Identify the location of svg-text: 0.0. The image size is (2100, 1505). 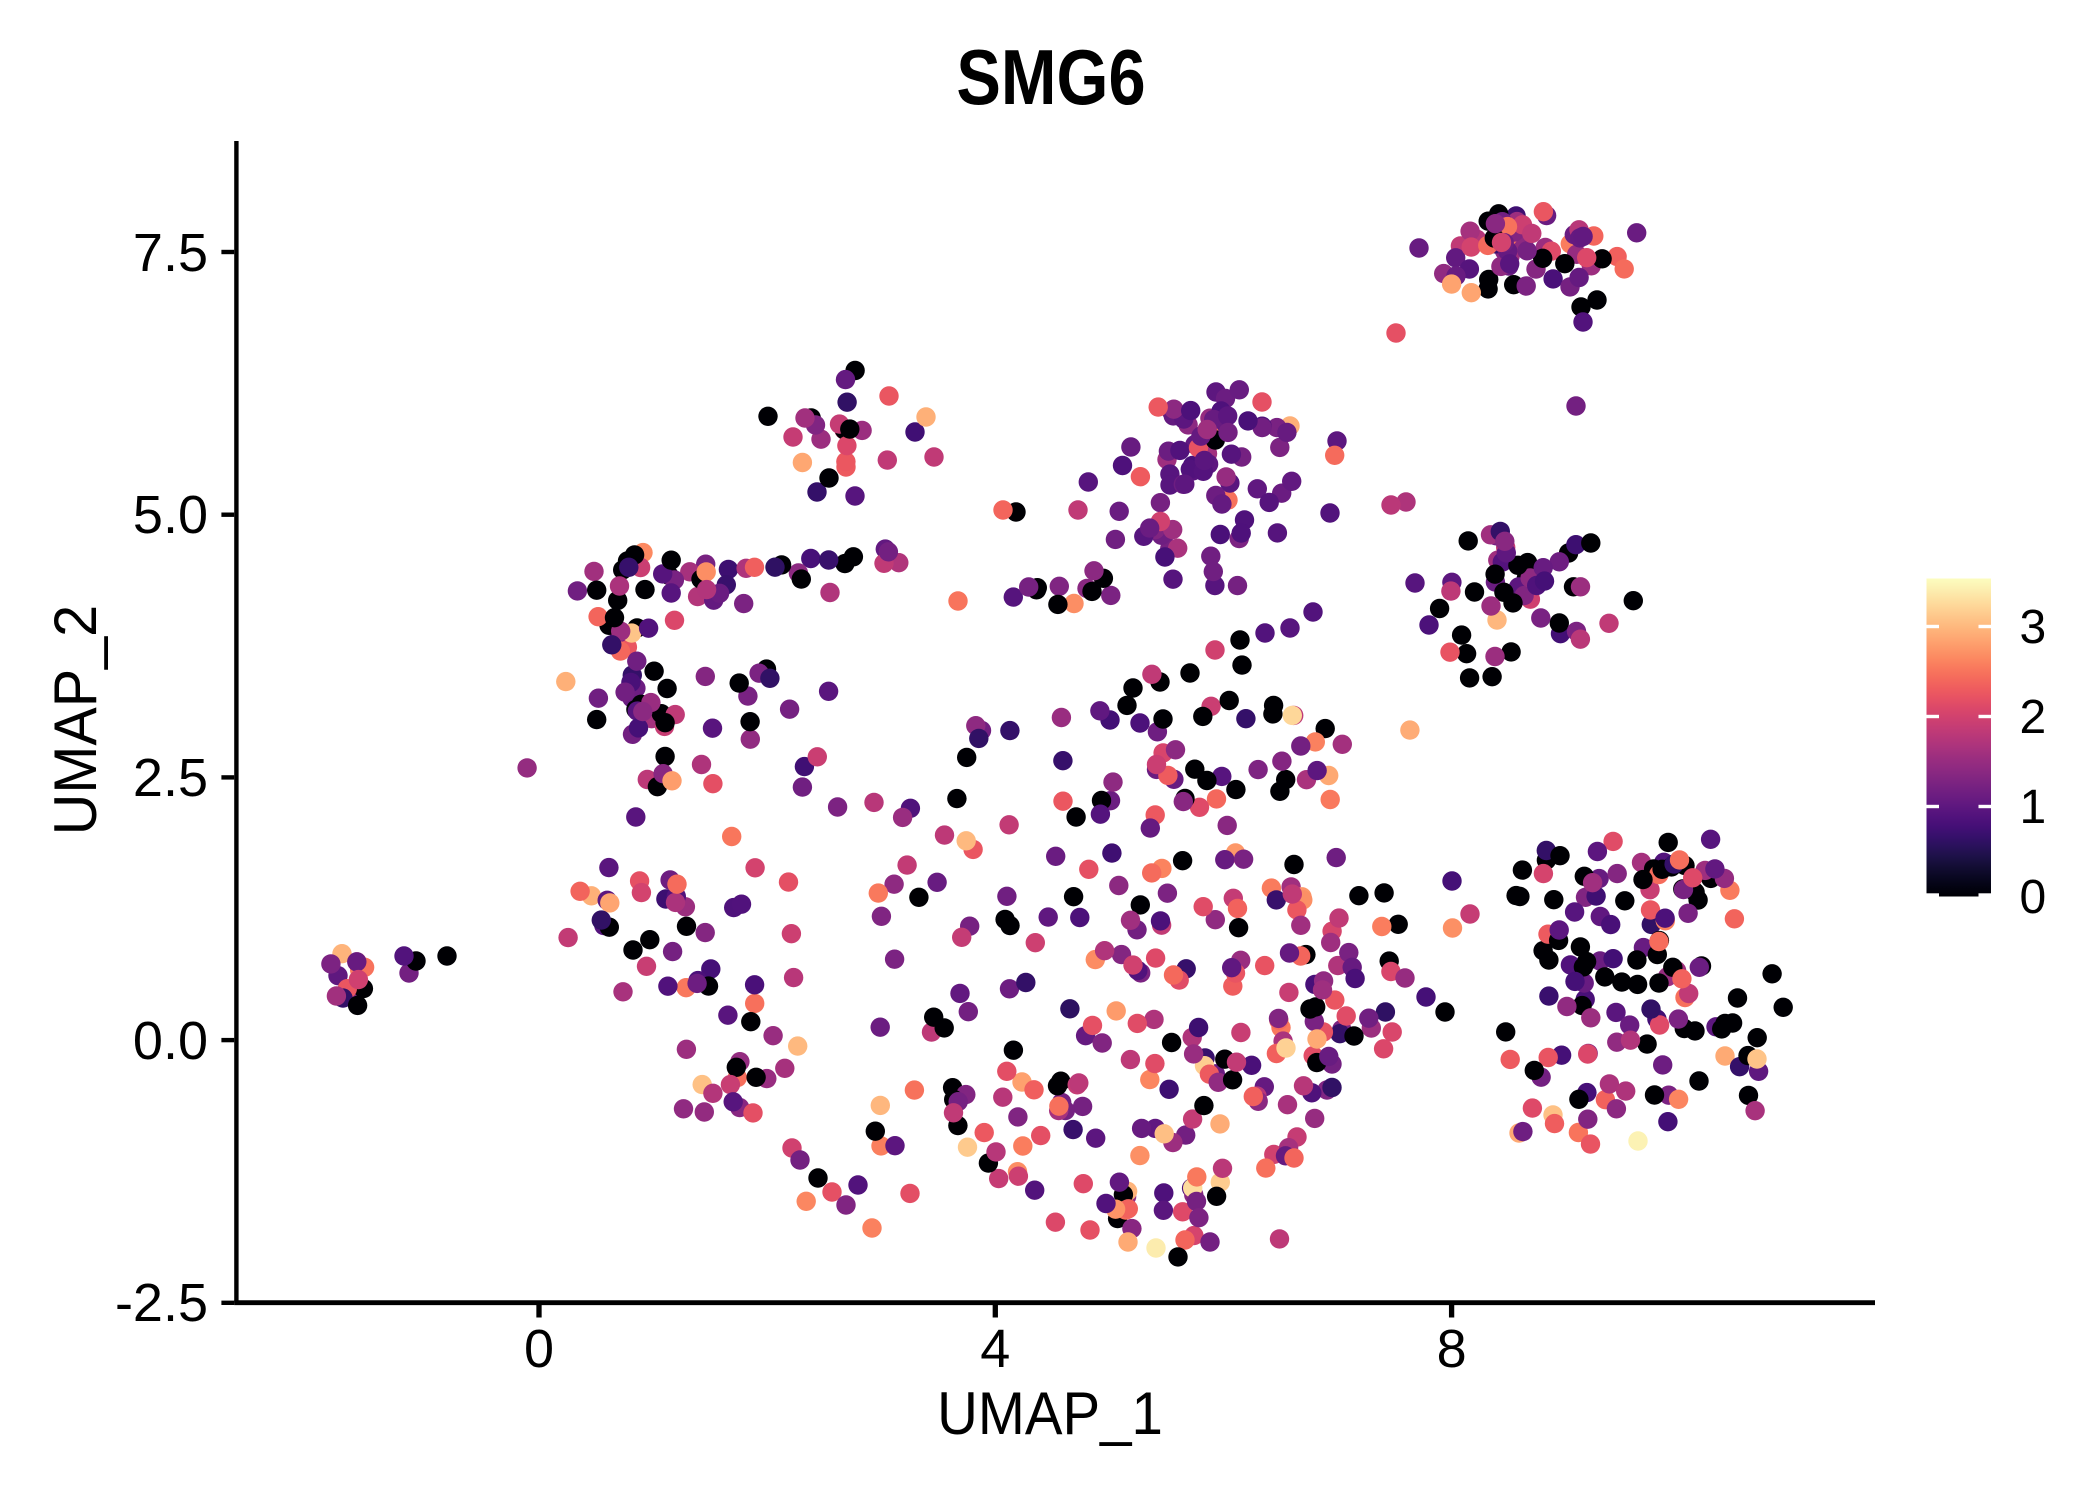
(170, 1041).